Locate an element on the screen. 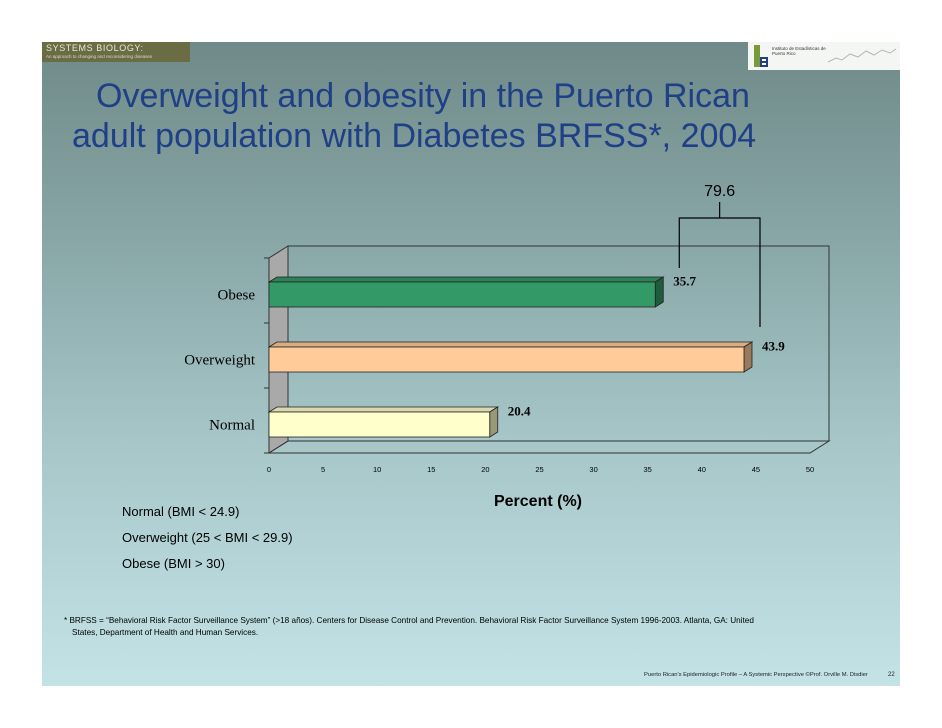  legend-note: Obese (BMI > 30) is located at coordinates (173, 563).